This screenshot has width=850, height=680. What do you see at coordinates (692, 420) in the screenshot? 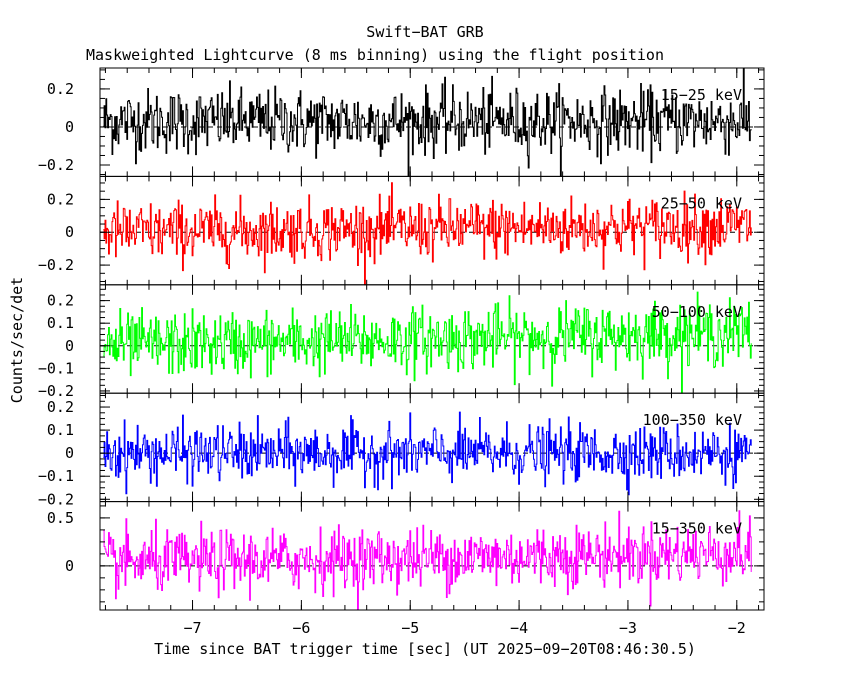
I see `band-label: 100−350 keV` at bounding box center [692, 420].